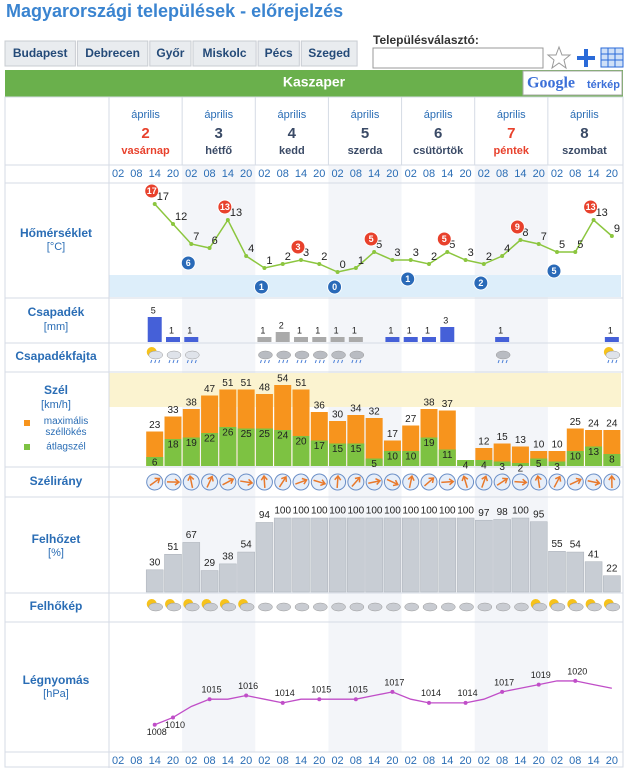 The width and height of the screenshot is (628, 768). Describe the element at coordinates (586, 58) in the screenshot. I see `add-icon` at that location.